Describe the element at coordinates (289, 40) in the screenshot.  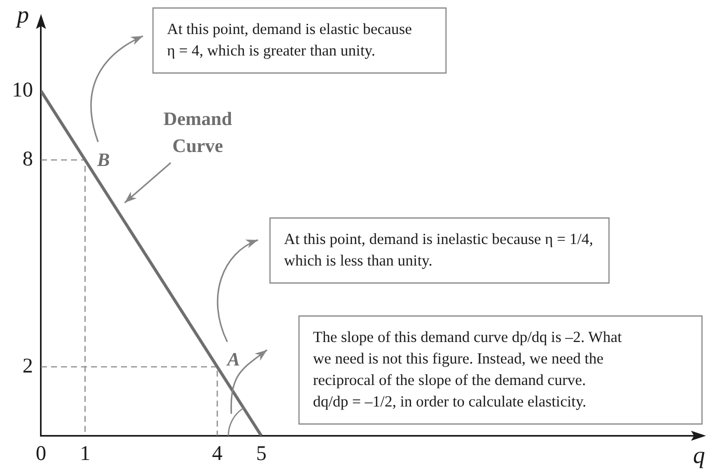
I see `annotation: At this point, demand is elastic because η = 4, which is greater than unity.` at that location.